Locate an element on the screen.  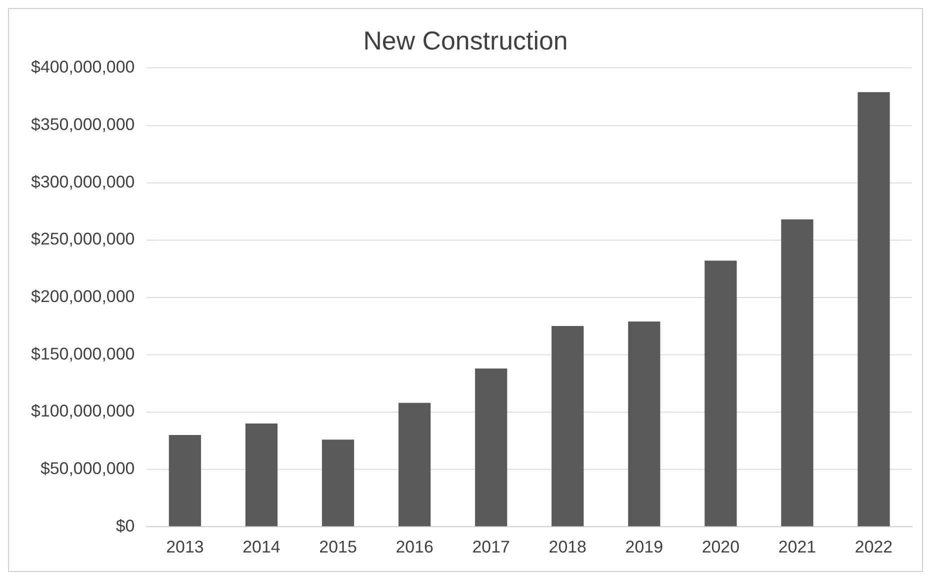
y-tick-label: $400,000,000 is located at coordinates (83, 67).